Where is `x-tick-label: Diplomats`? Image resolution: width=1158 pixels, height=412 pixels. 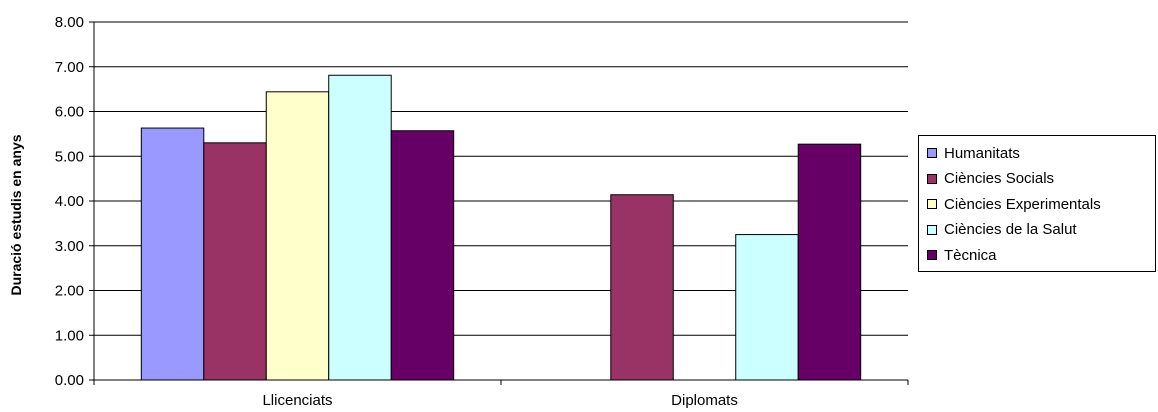
x-tick-label: Diplomats is located at coordinates (704, 400).